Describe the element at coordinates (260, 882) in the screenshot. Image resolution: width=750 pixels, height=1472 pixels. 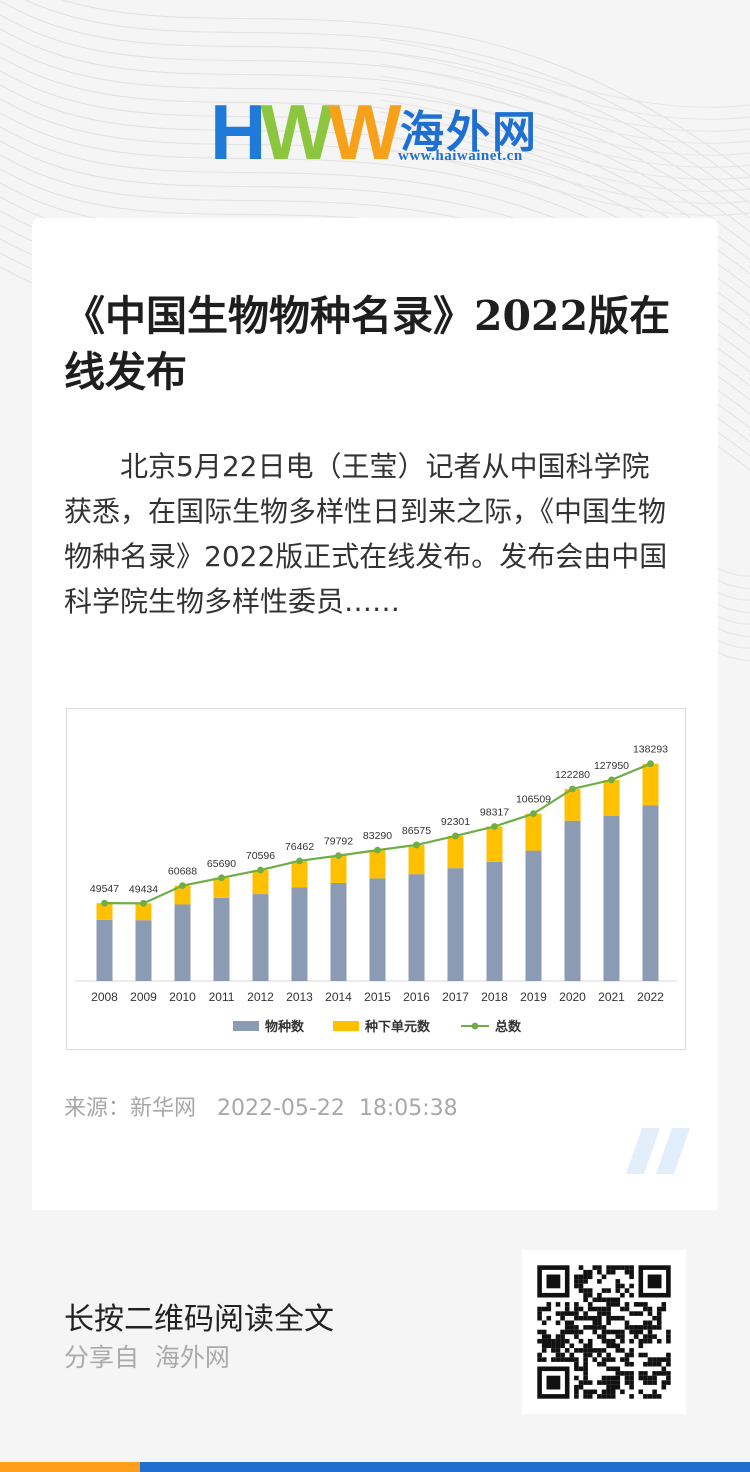
I see `bar-subunits-2012` at that location.